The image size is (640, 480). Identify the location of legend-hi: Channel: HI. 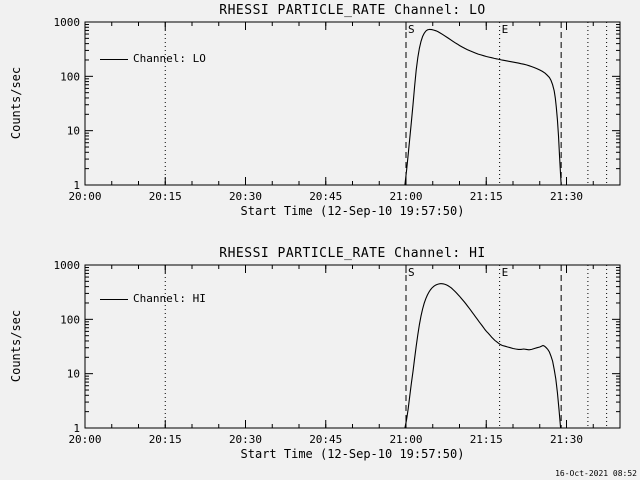
(153, 298).